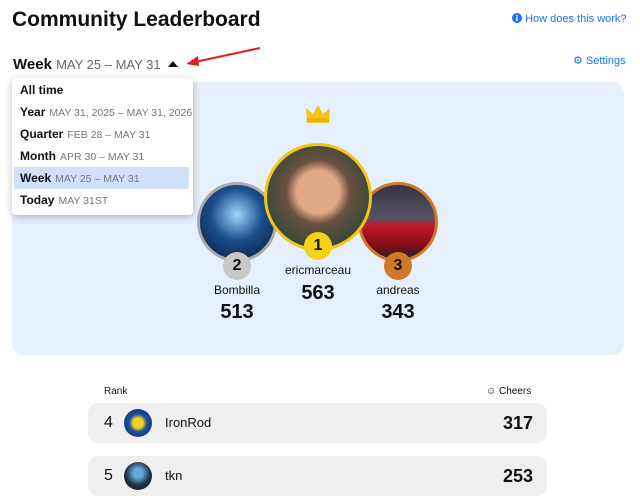  Describe the element at coordinates (517, 476) in the screenshot. I see `row-cheers: 253` at that location.